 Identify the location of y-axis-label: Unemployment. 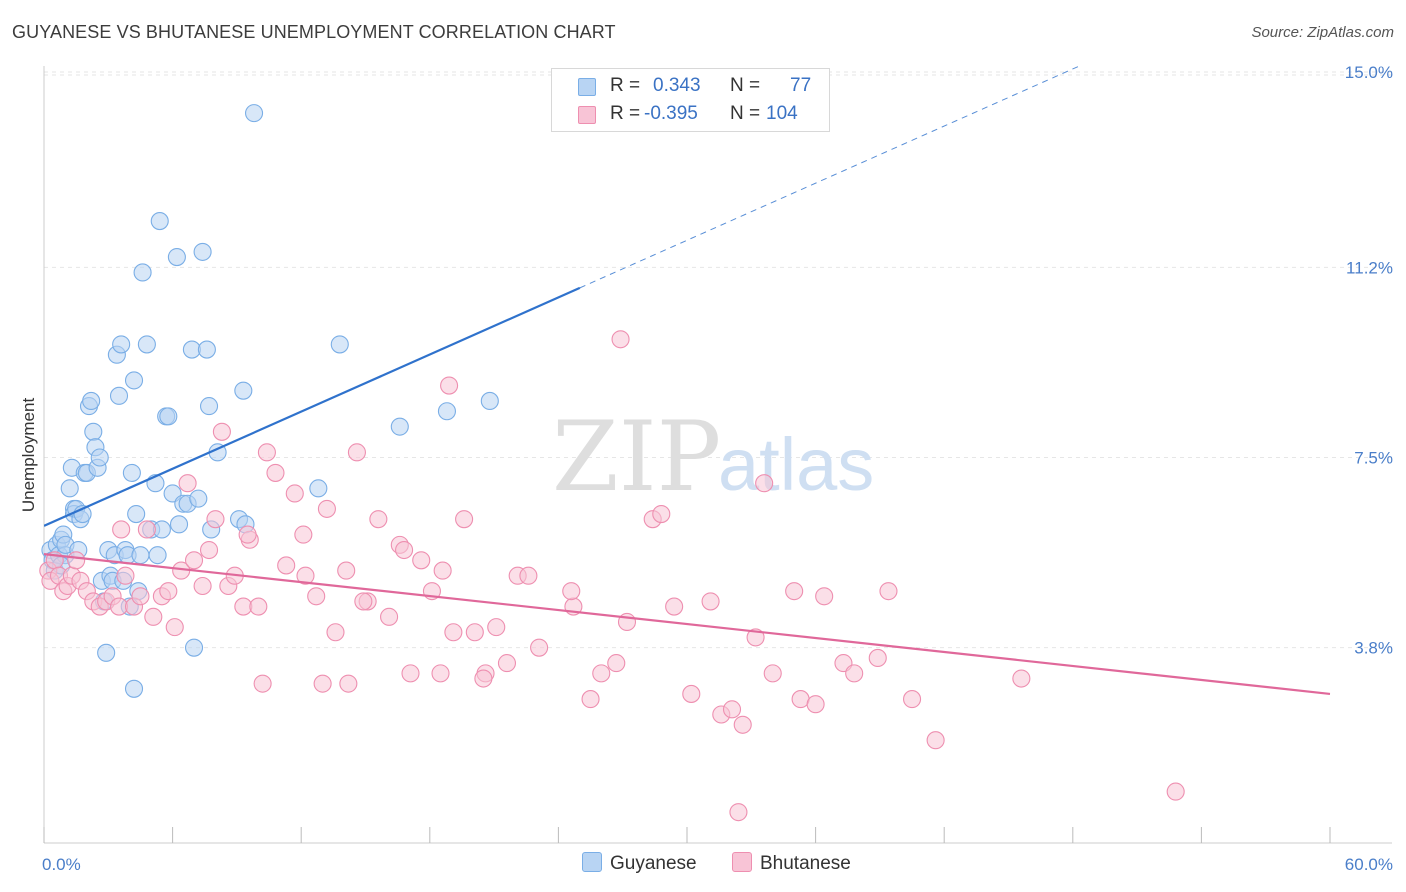
(28, 455).